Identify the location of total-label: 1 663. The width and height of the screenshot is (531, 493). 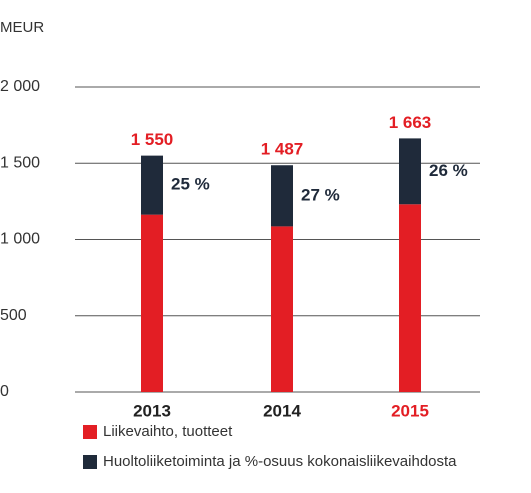
(410, 122).